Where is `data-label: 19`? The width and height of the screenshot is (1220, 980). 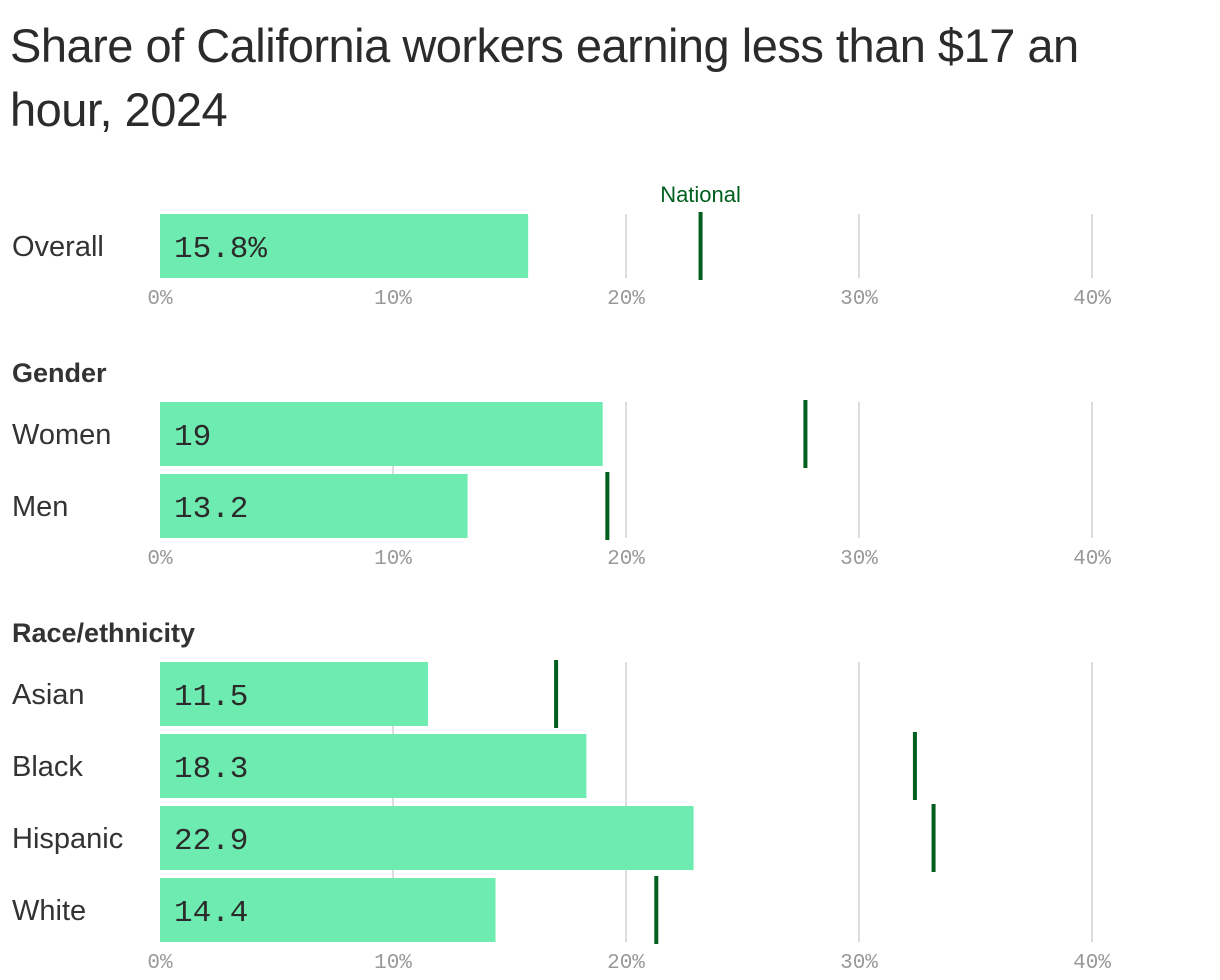 data-label: 19 is located at coordinates (192, 437).